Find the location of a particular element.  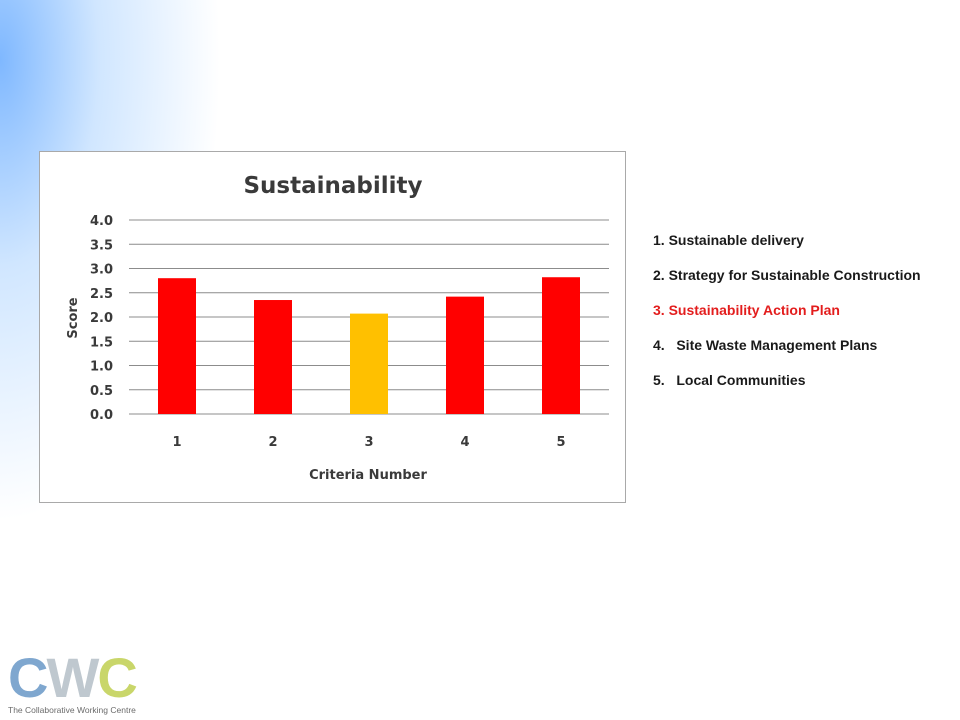

x-axis-label: Criteria Number is located at coordinates (368, 475).